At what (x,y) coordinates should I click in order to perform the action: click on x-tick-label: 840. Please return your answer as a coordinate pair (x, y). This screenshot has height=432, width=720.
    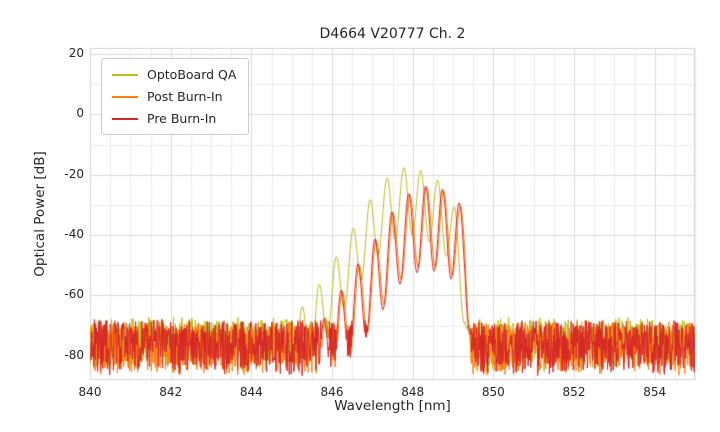
    Looking at the image, I should click on (90, 392).